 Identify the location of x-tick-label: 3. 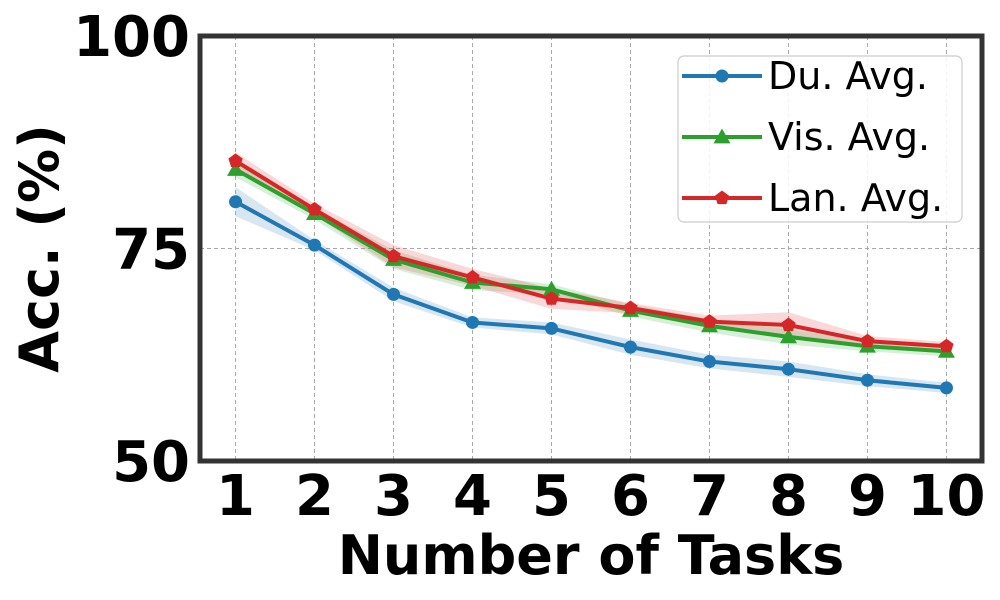
(393, 496).